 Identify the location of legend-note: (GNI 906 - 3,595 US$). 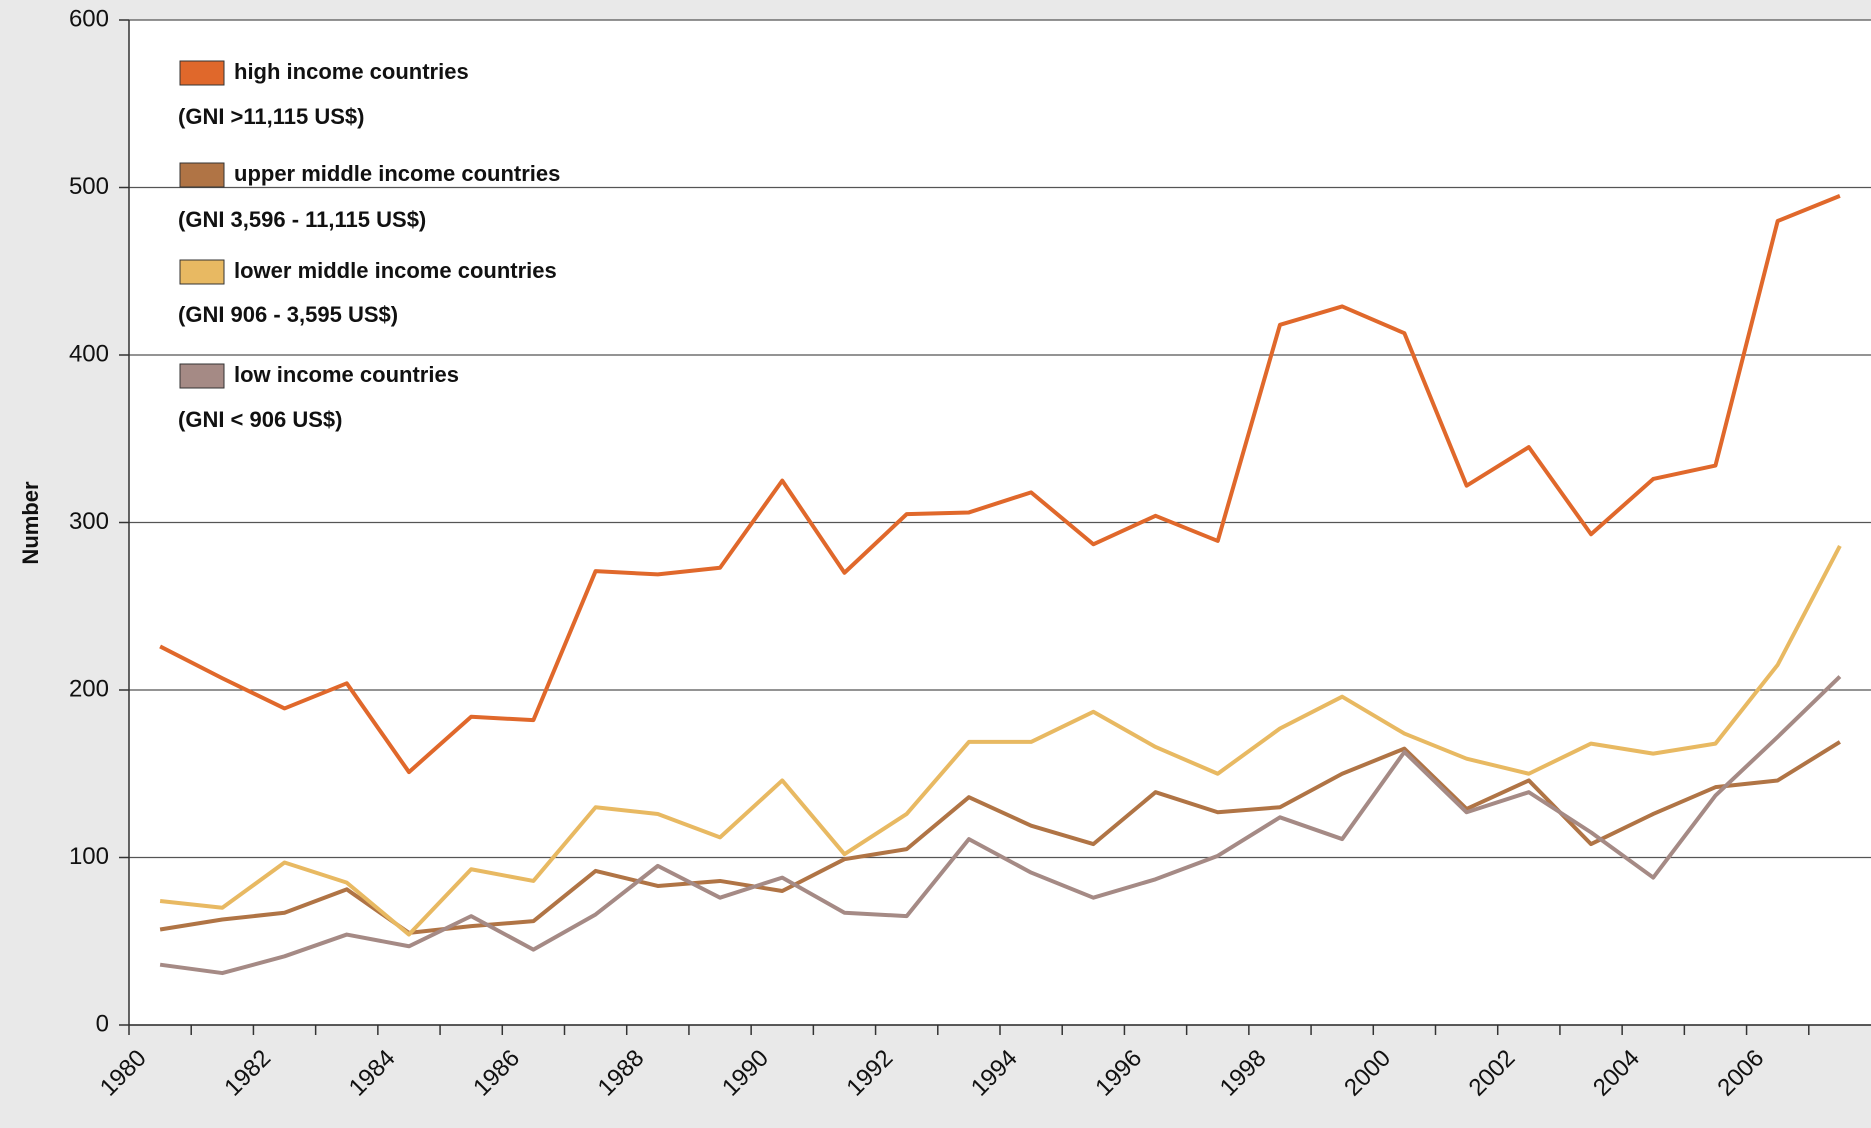
(288, 314).